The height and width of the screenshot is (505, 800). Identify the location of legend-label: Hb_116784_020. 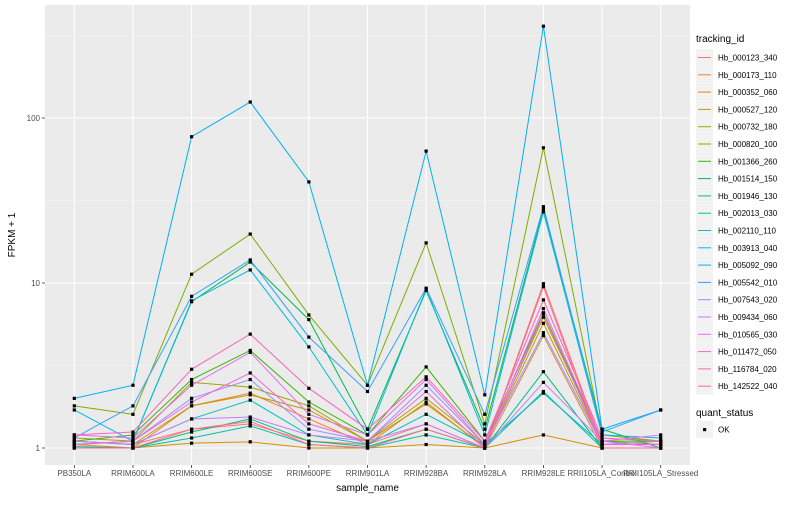
(747, 369).